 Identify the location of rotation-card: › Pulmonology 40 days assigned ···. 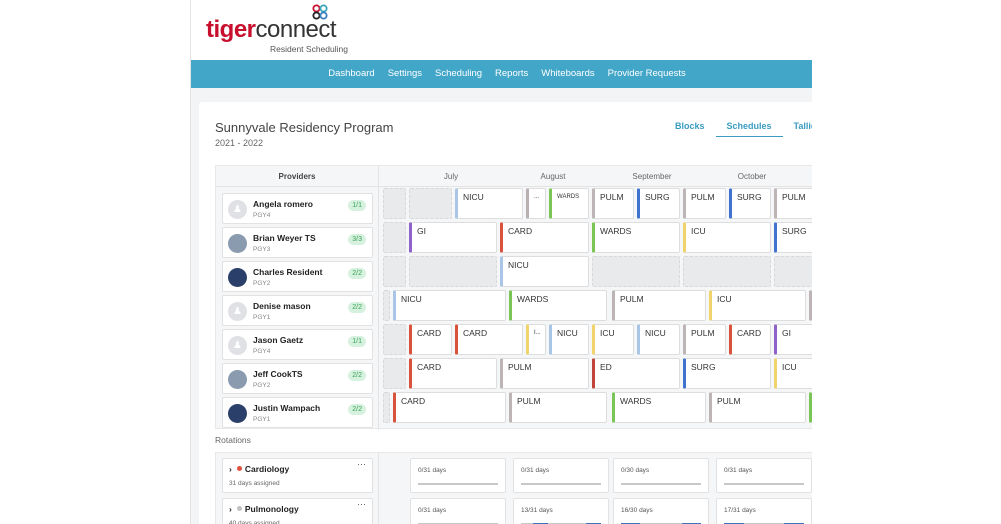
(297, 511).